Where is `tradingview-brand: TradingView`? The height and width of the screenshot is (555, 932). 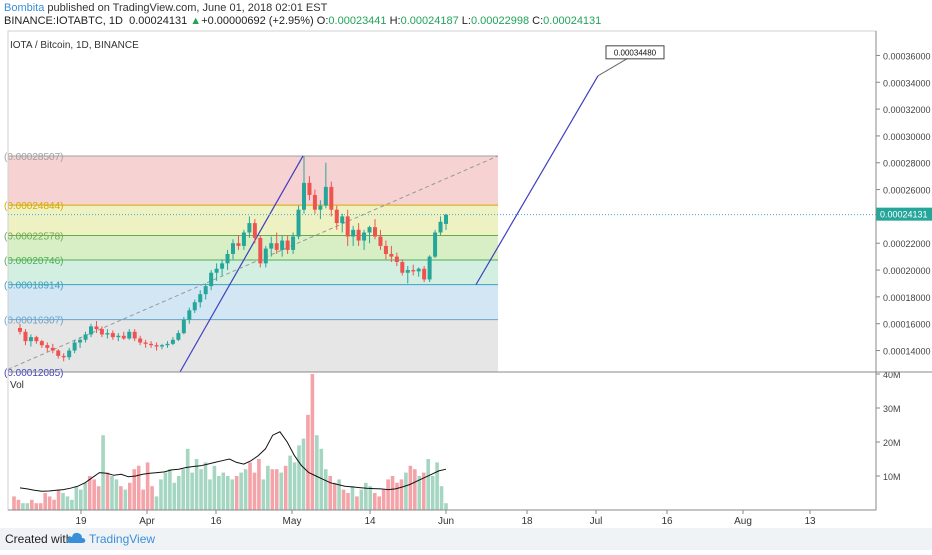 tradingview-brand: TradingView is located at coordinates (122, 539).